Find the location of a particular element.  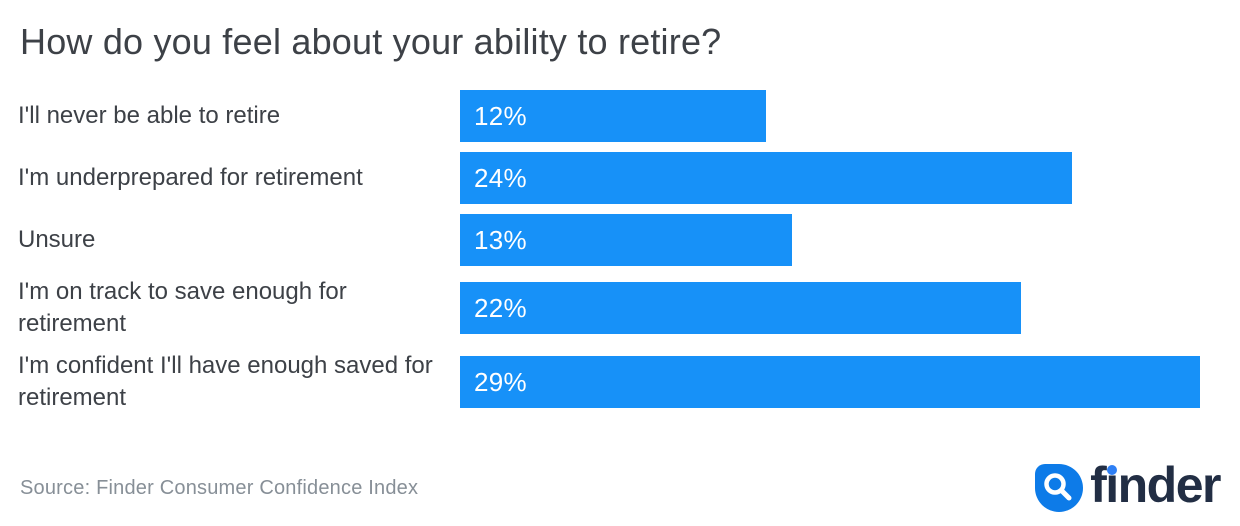

bar-area: 12% is located at coordinates (850, 116).